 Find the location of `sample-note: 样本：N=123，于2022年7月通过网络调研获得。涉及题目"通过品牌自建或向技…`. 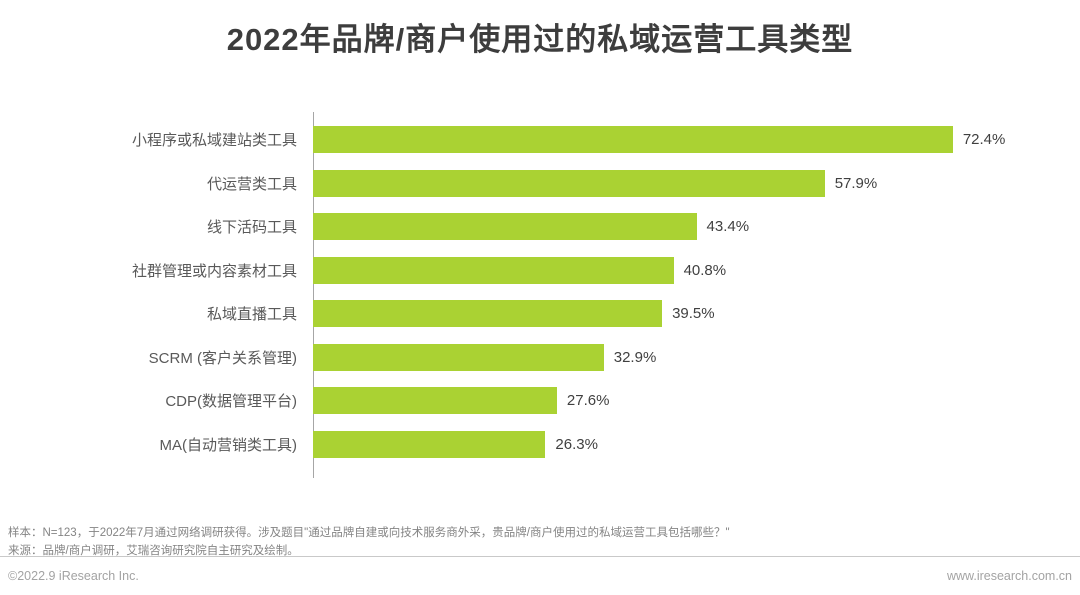

sample-note: 样本：N=123，于2022年7月通过网络调研获得。涉及题目"通过品牌自建或向技… is located at coordinates (369, 533).